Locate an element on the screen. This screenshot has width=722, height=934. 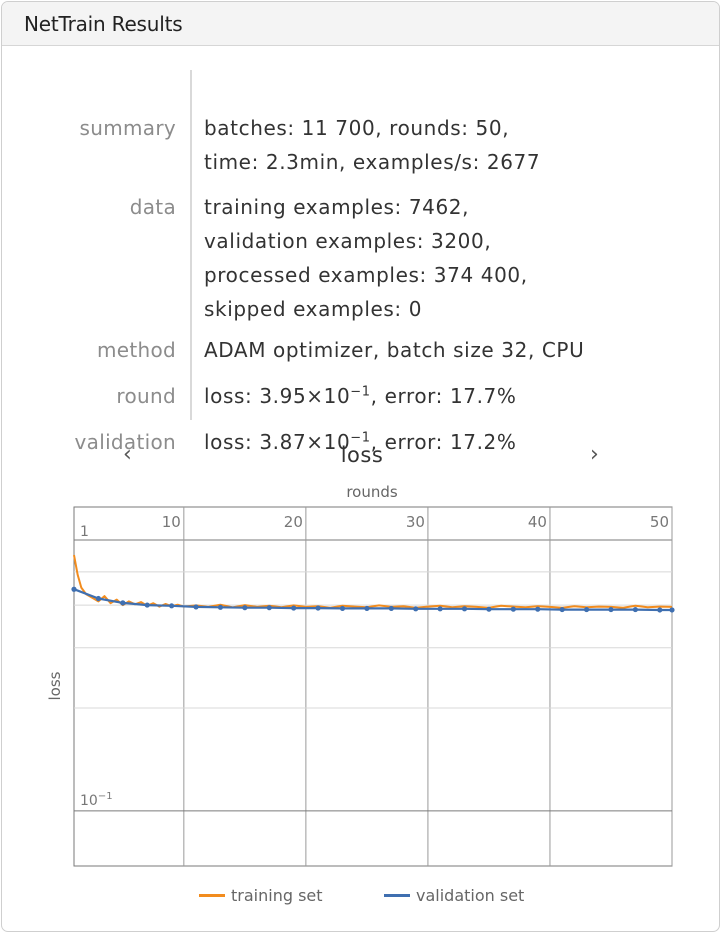
data-line-1: training examples: 7462, is located at coordinates (337, 207).